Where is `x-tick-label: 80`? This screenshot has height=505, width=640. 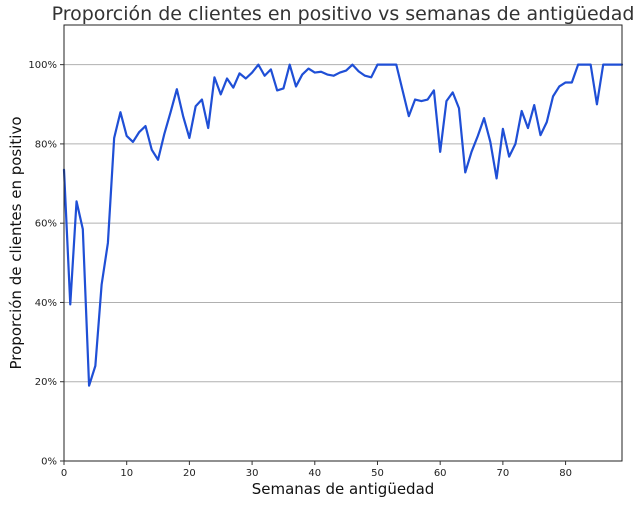
x-tick-label: 80 is located at coordinates (565, 473).